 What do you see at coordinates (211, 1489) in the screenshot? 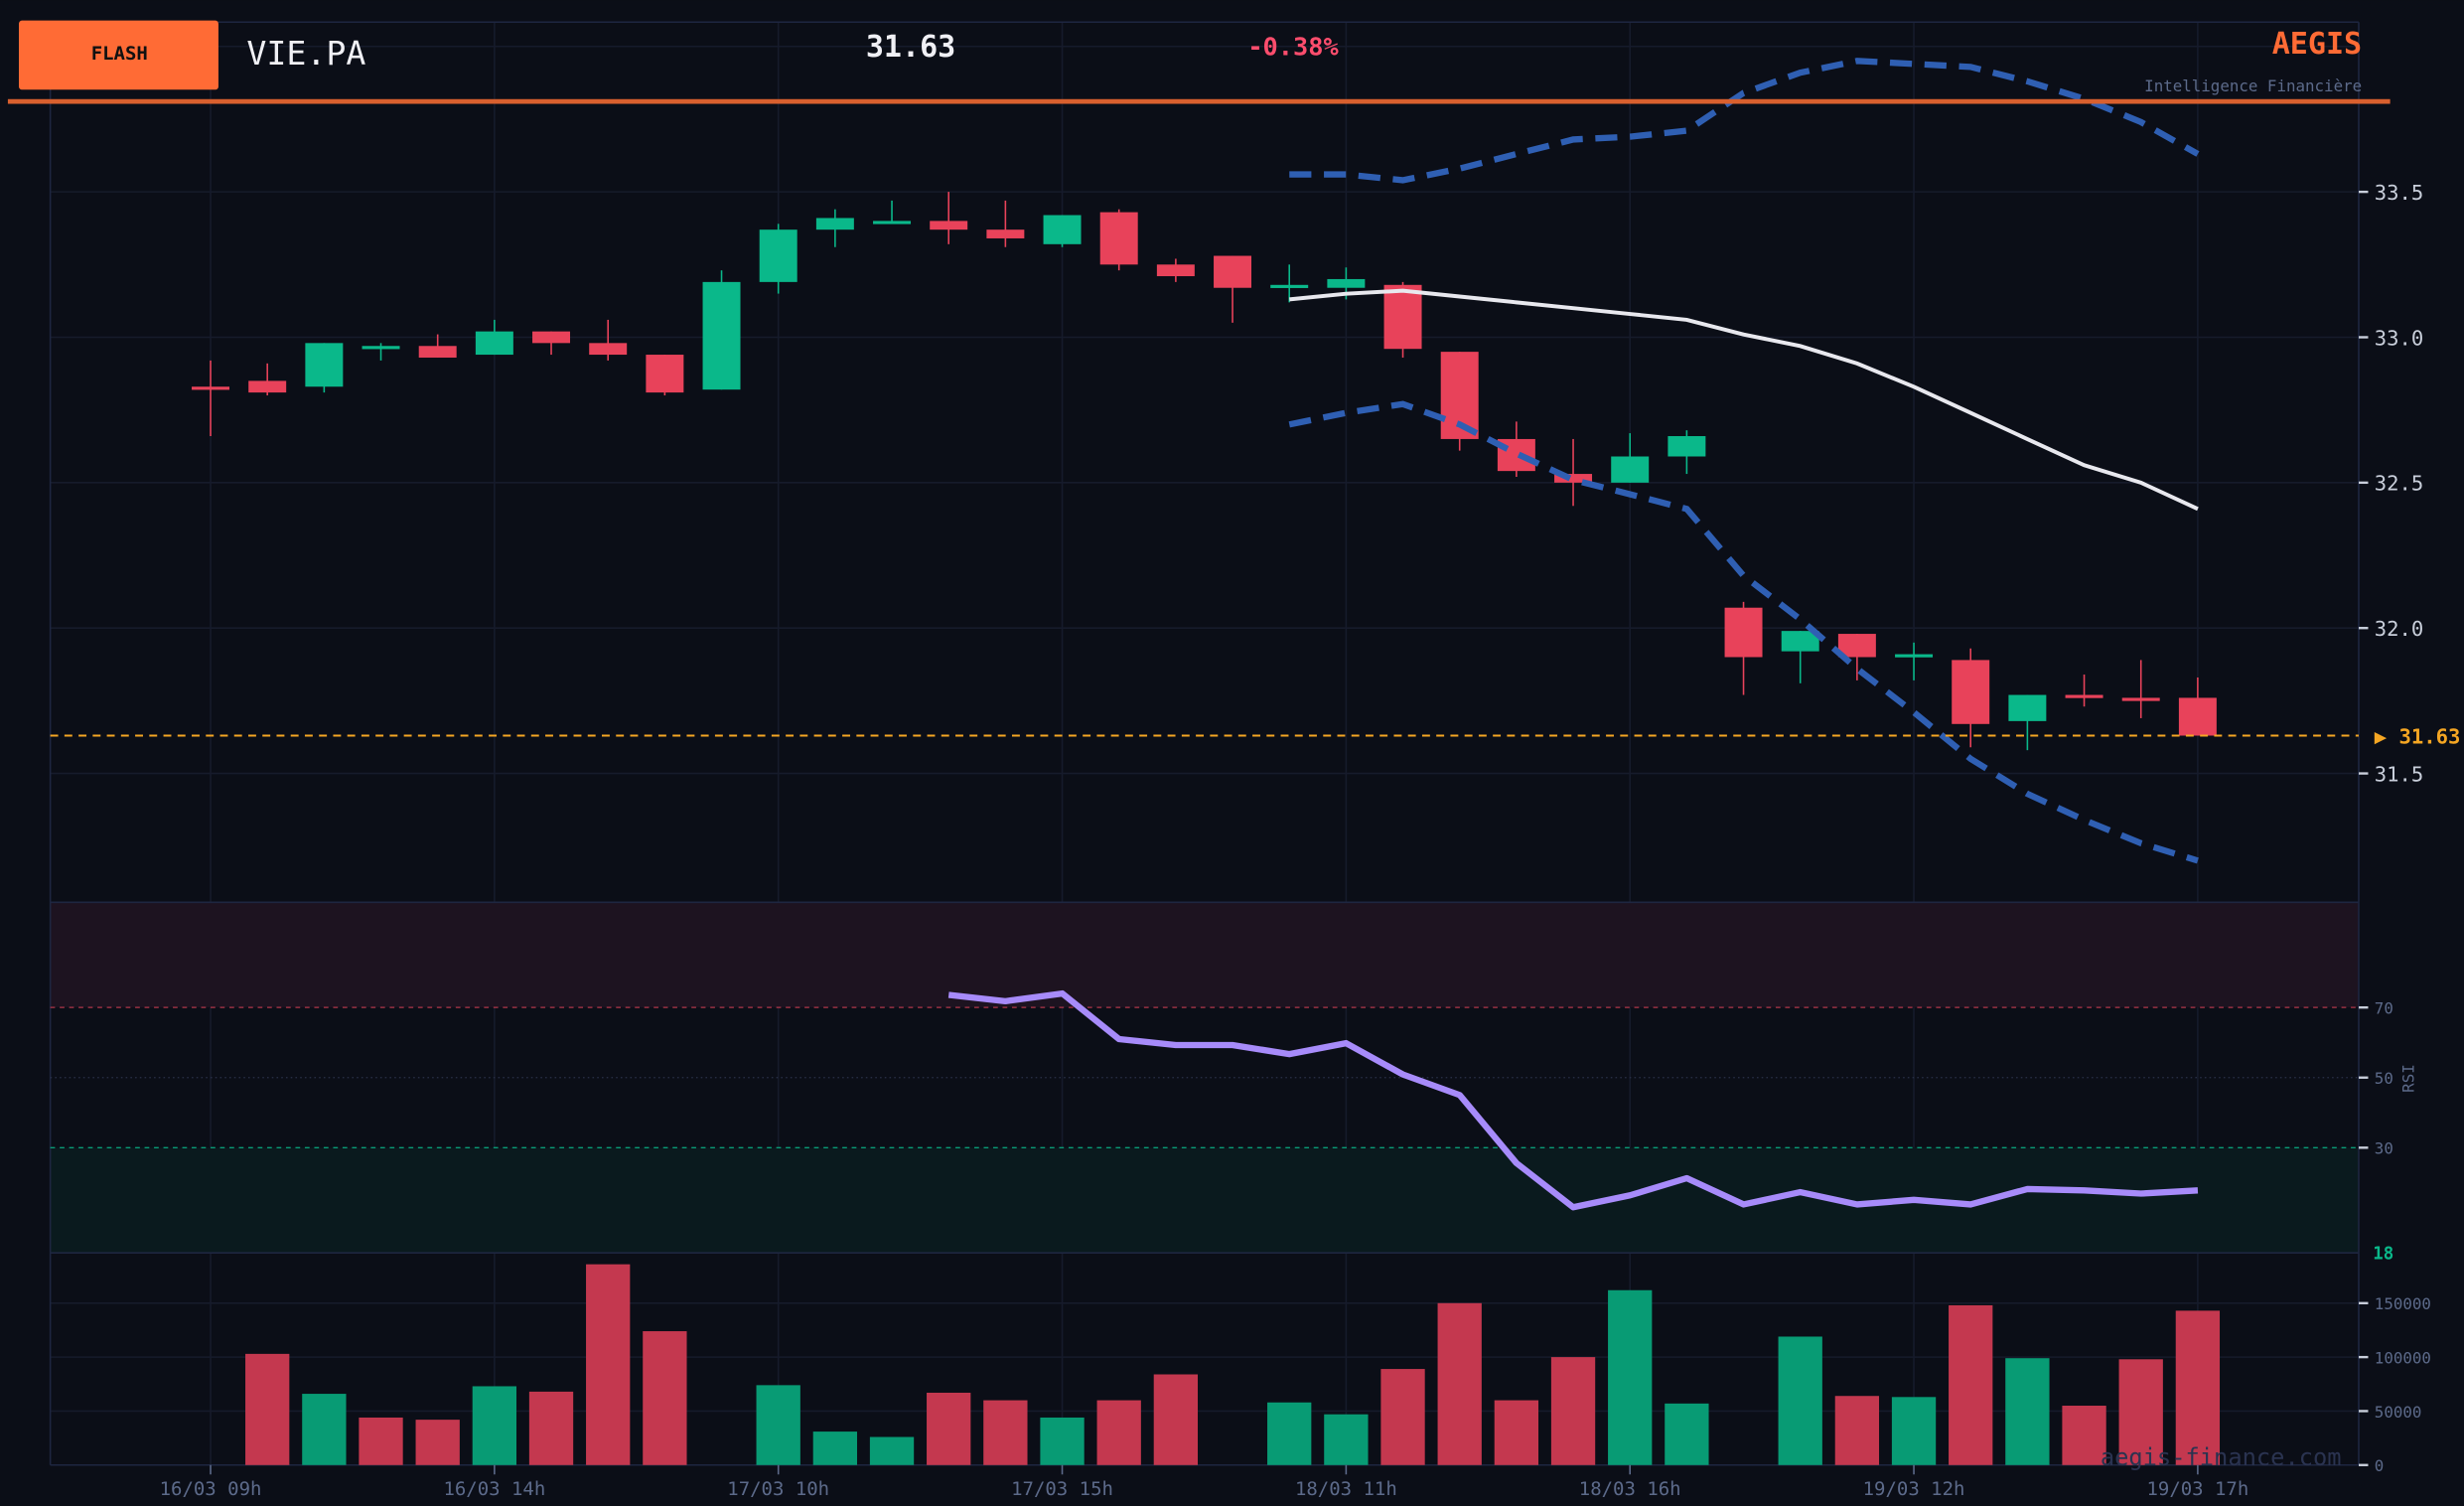
I see `time-tick-label: 16/03 09h` at bounding box center [211, 1489].